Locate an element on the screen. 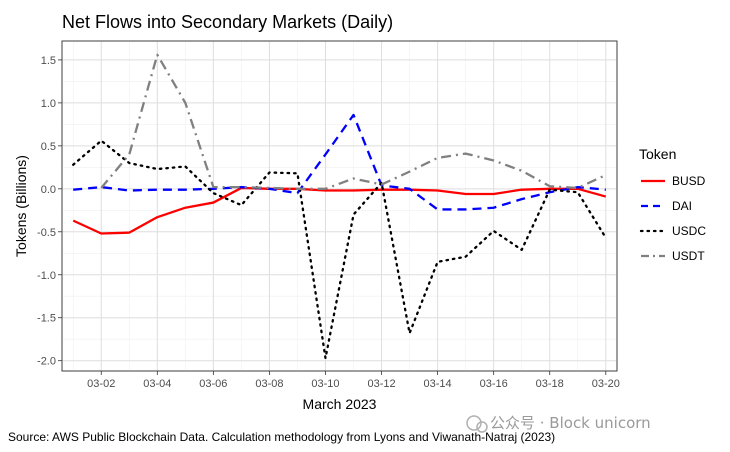 The image size is (730, 452). wechat-icon-inner is located at coordinates (482, 427).